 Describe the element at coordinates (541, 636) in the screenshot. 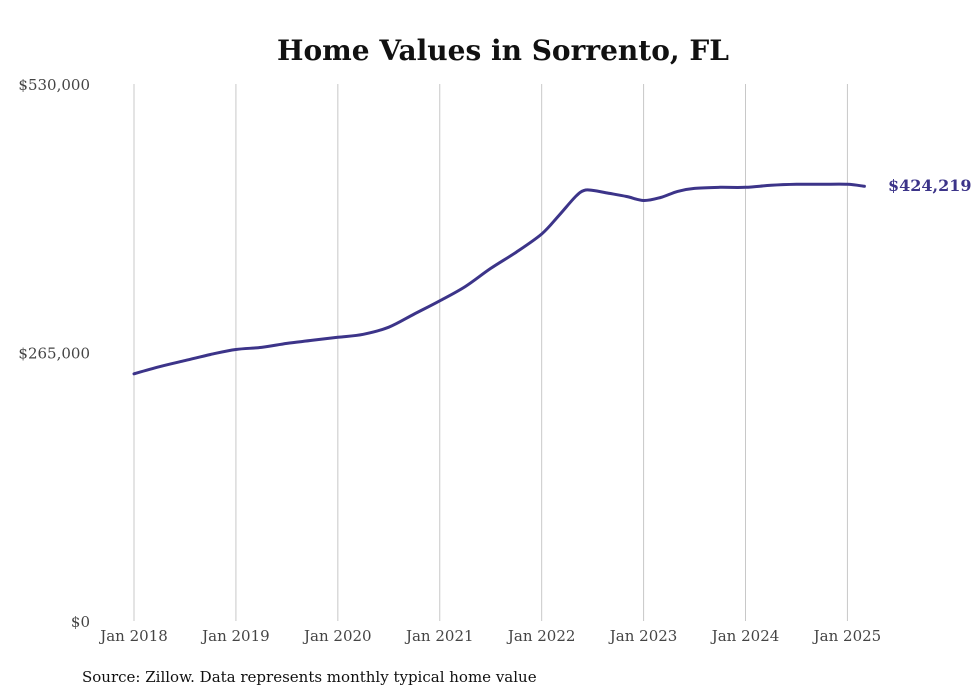

I see `x-tick-label: Jan 2022` at that location.